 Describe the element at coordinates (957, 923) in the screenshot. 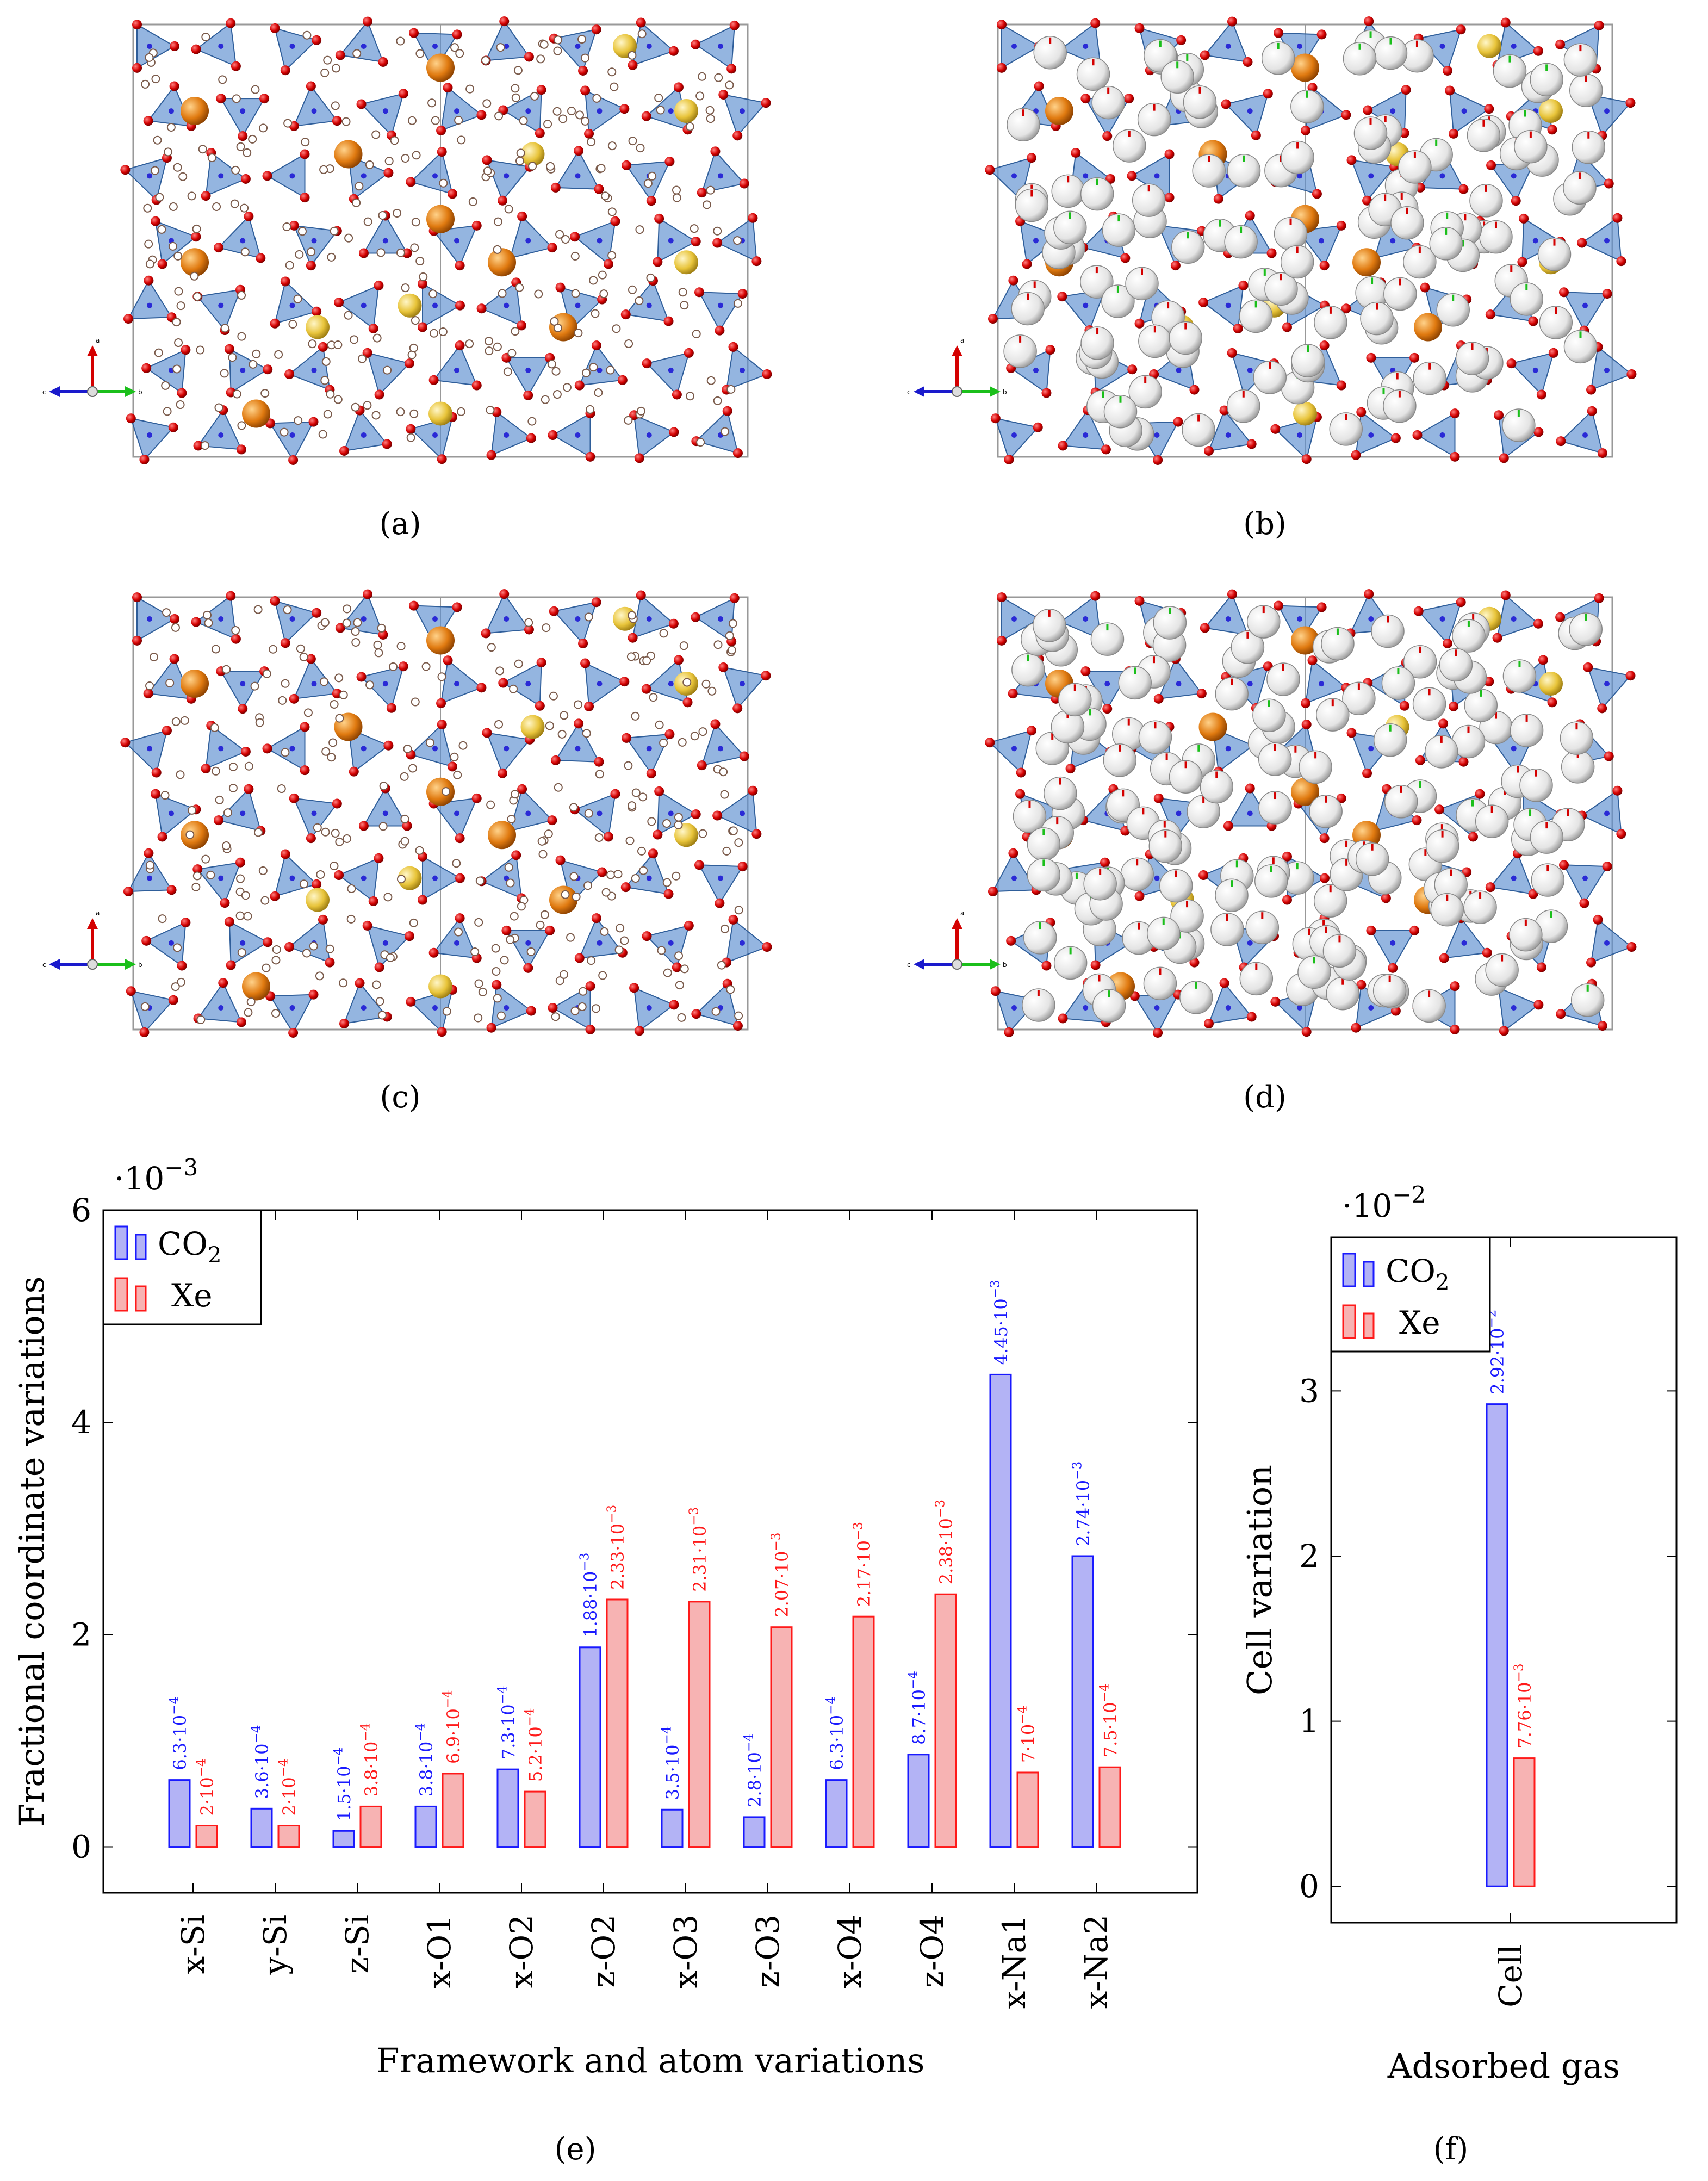

I see `axis-a-arrowhead` at that location.